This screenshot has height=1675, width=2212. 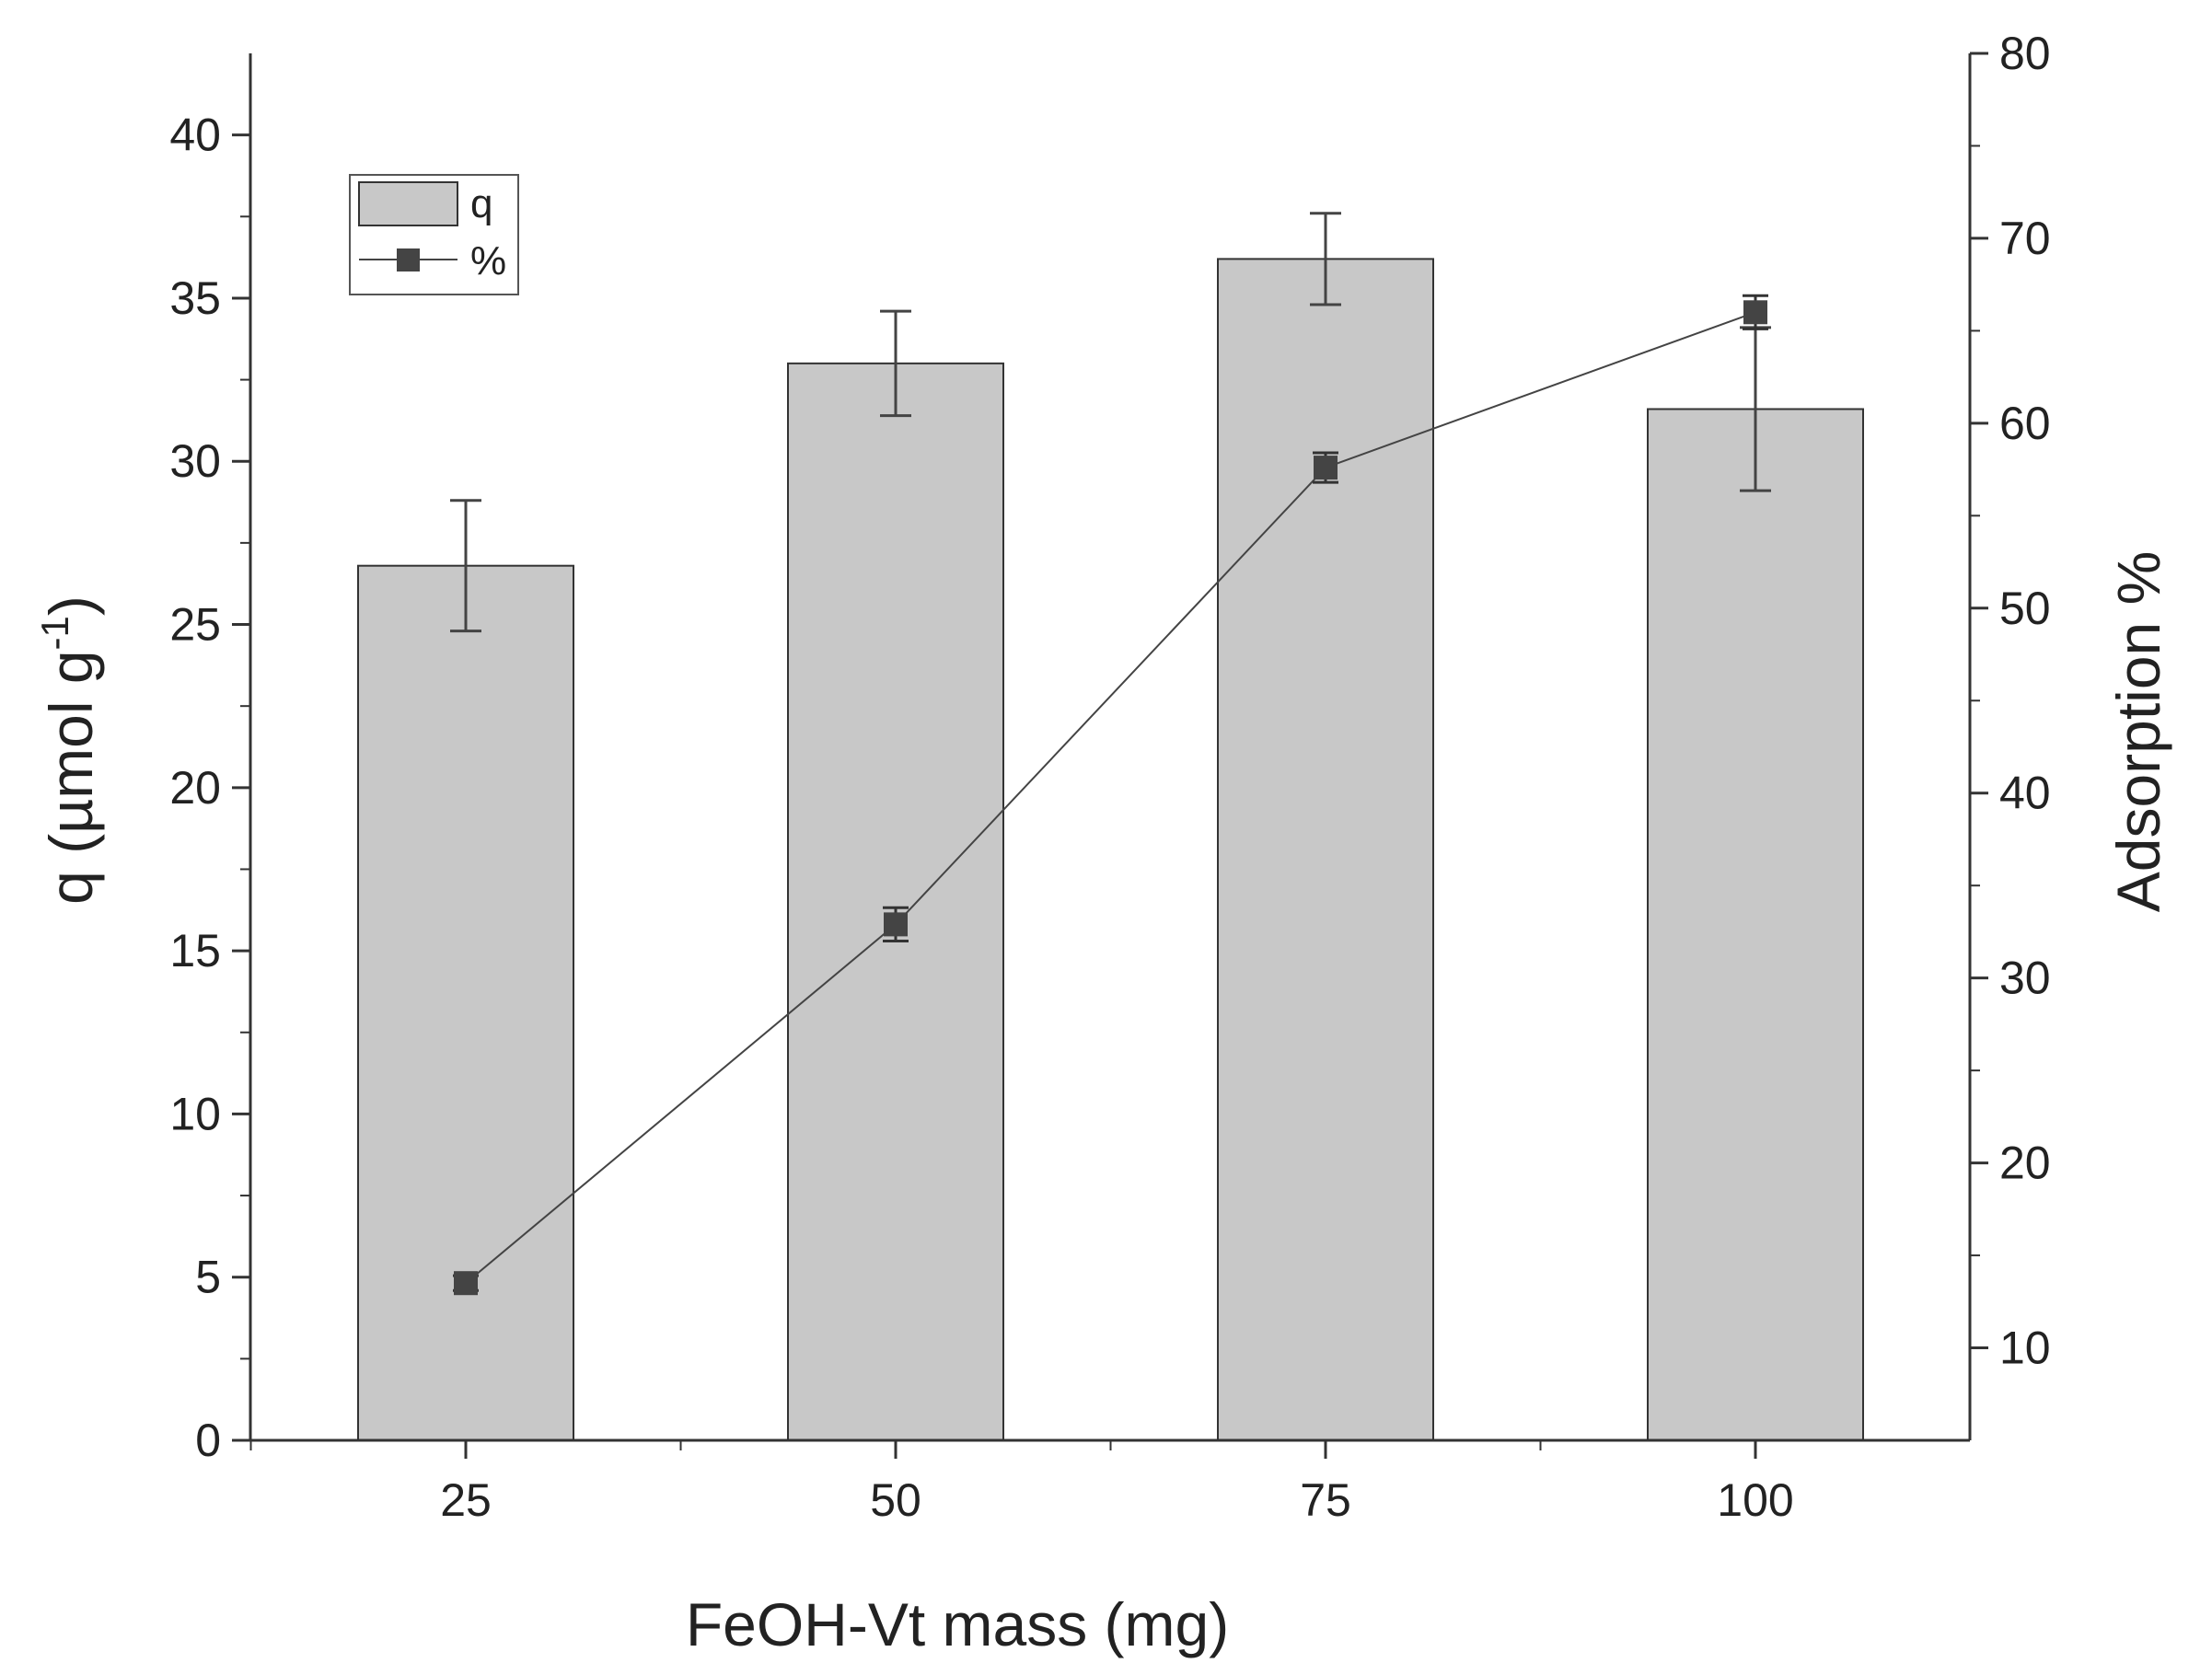 I want to click on x-axis-title: FeOH-Vt mass (mg), so click(x=957, y=1624).